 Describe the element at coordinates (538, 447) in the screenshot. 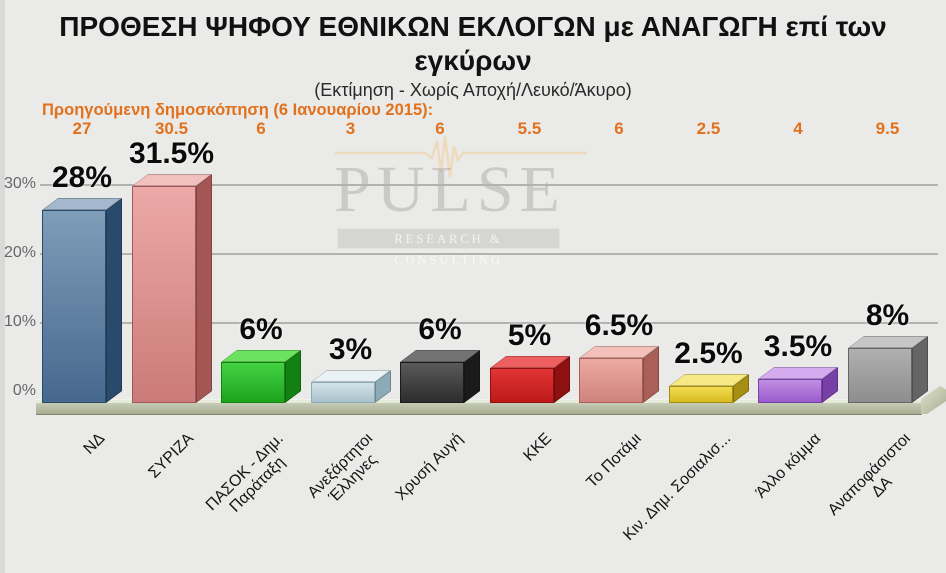

I see `category-label: ΚΚΕ` at that location.